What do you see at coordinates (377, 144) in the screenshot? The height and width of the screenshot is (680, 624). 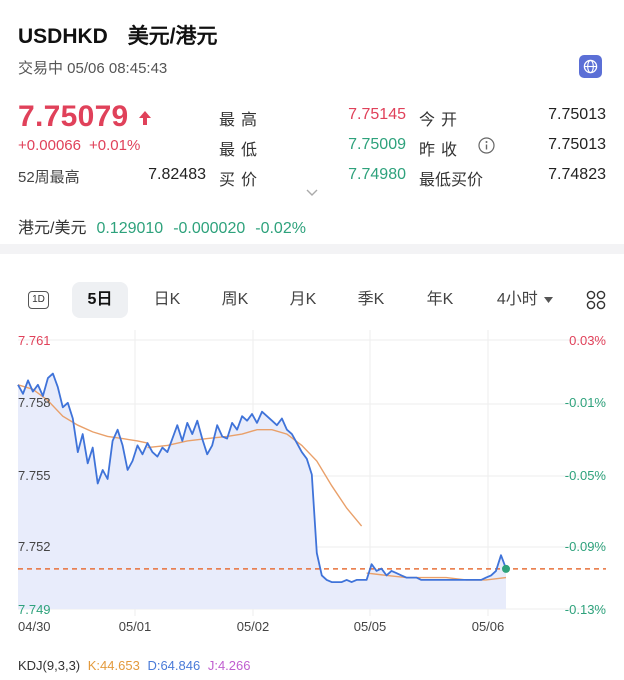 I see `low-value: 7.75009` at bounding box center [377, 144].